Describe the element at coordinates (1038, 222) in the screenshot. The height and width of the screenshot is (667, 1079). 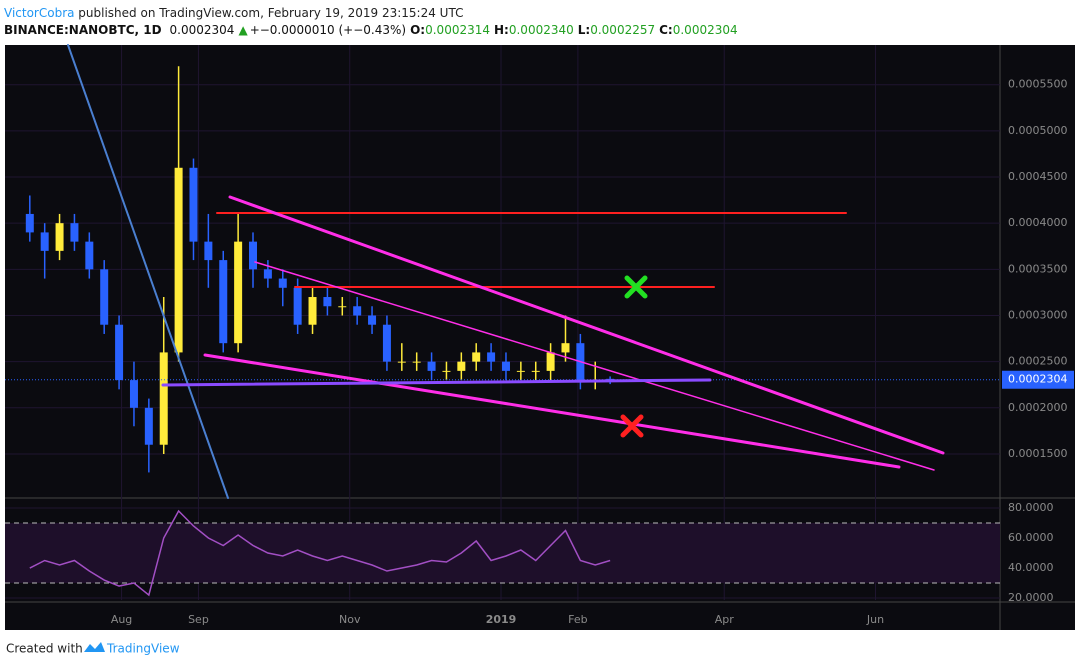
I see `y-tick-label: 0.0004000` at that location.